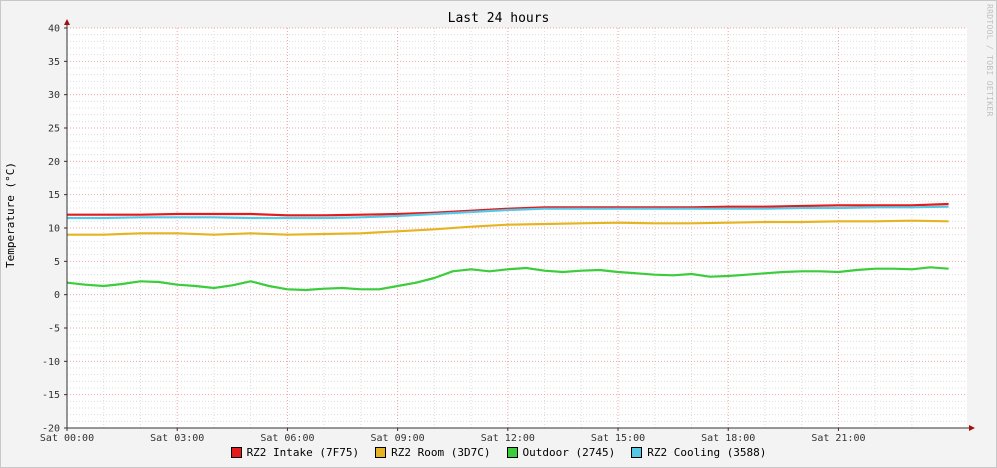  What do you see at coordinates (54, 62) in the screenshot?
I see `y-tick-label: 35` at bounding box center [54, 62].